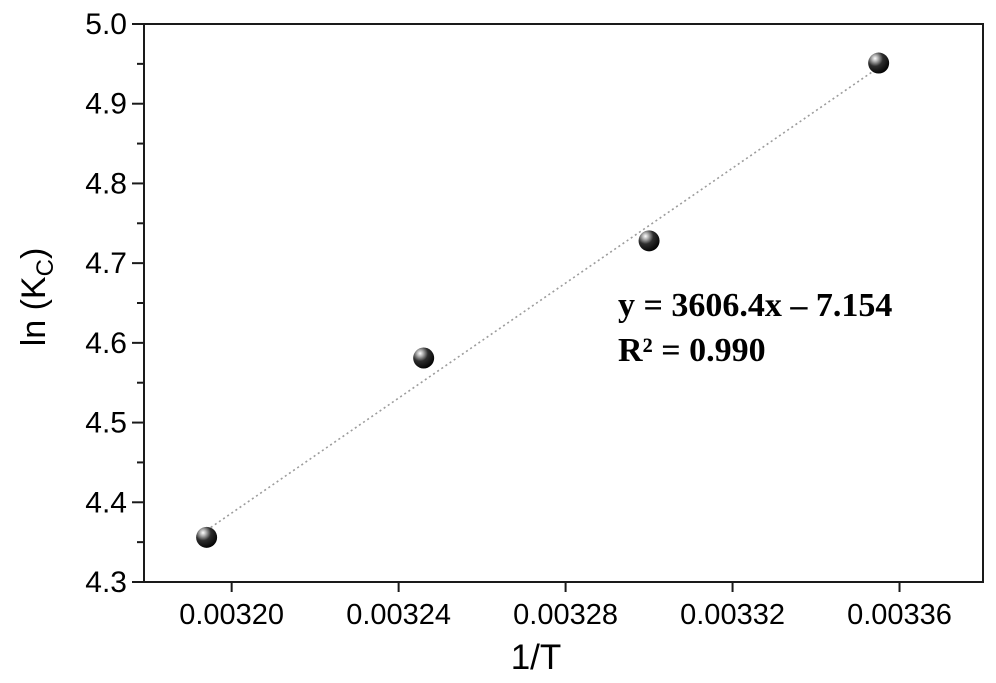 The height and width of the screenshot is (683, 996). I want to click on y-axis-title: ln (KC), so click(37, 297).